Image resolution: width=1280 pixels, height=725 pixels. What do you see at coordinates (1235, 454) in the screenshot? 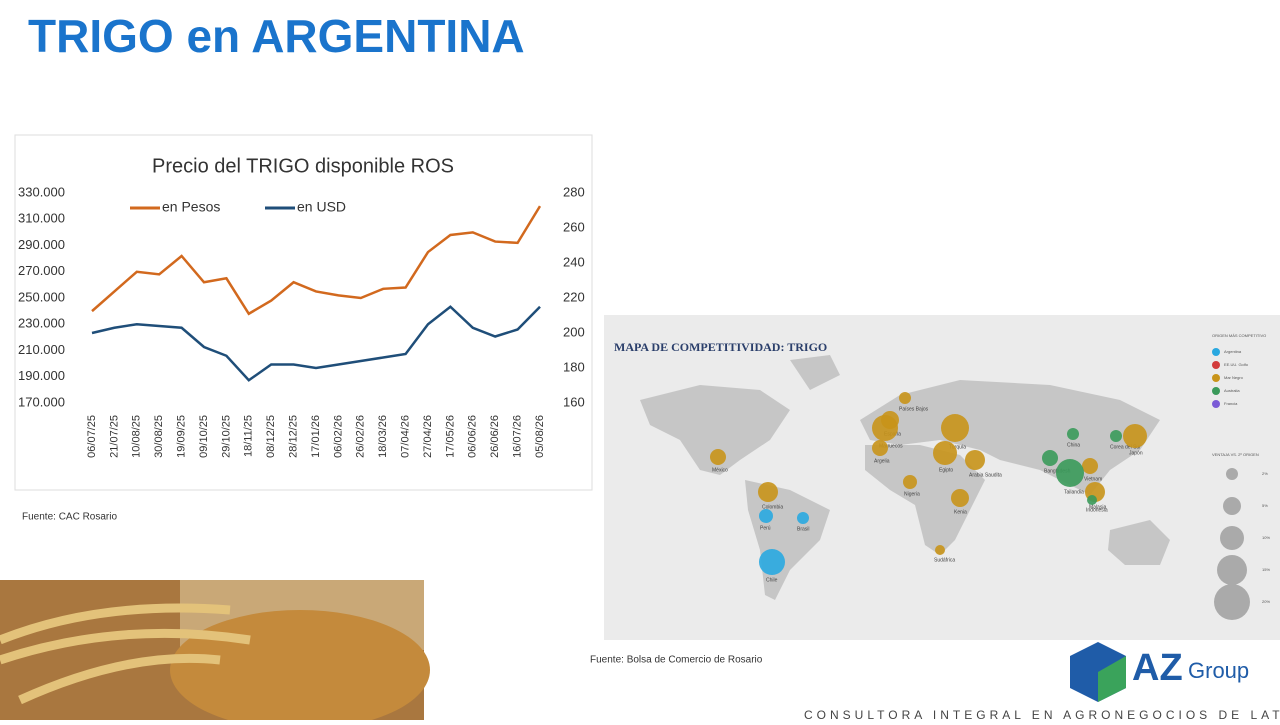
I see `map-size-legend-title: VENTAJA VS. 2º ORIGEN` at bounding box center [1235, 454].